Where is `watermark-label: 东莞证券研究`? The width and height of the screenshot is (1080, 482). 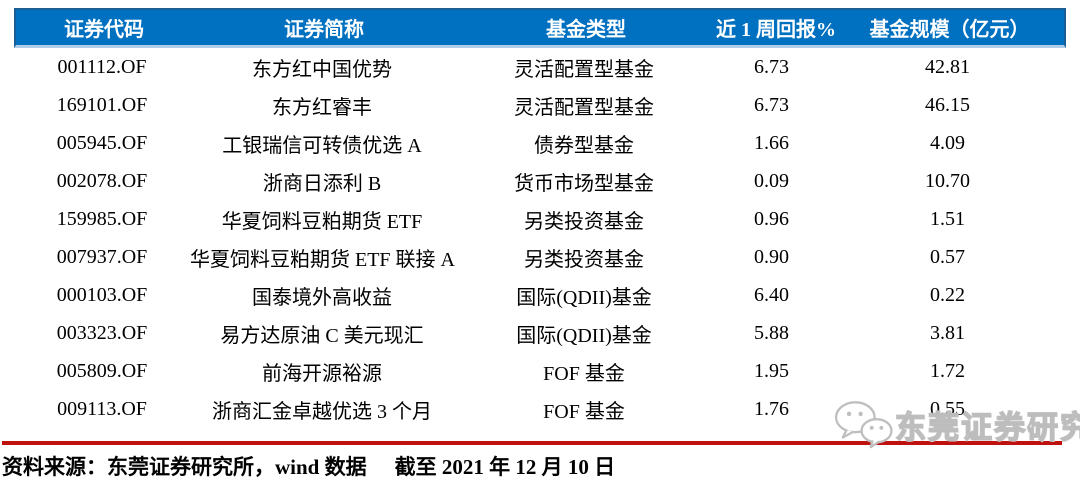 watermark-label: 东莞证券研究 is located at coordinates (987, 427).